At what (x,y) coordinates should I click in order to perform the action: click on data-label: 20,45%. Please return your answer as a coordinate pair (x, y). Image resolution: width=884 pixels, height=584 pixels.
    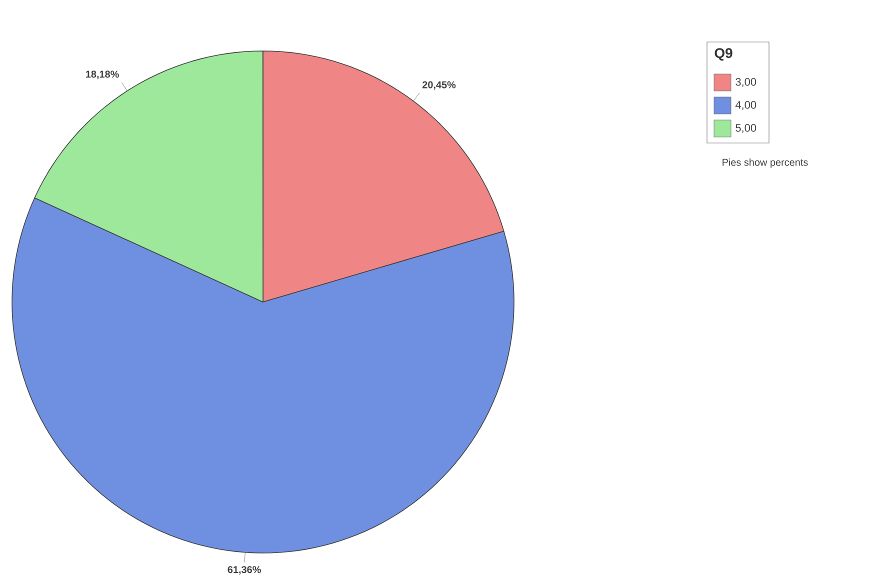
    Looking at the image, I should click on (439, 85).